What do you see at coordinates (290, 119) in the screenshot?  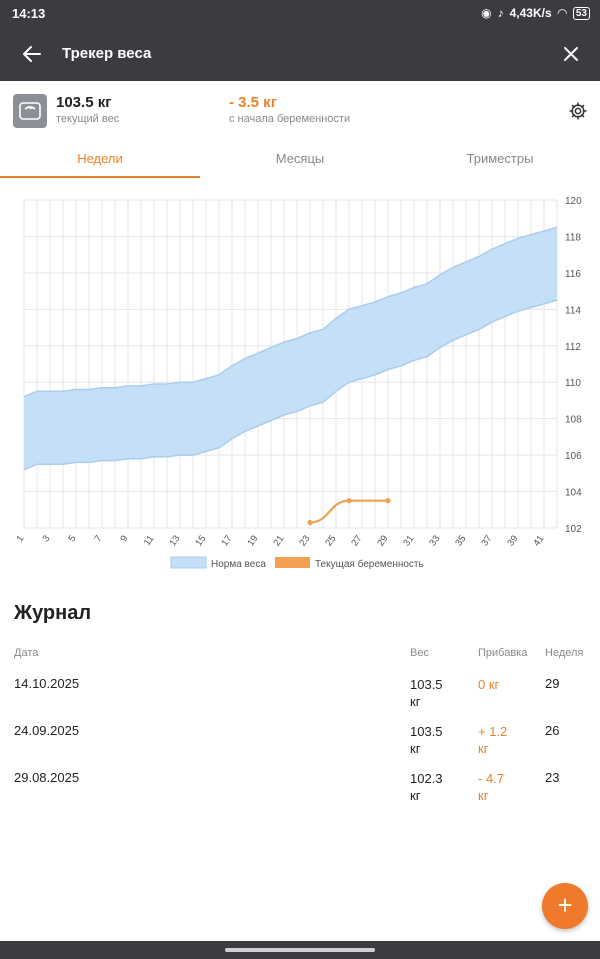 I see `weight-change-label: с начала беременности` at bounding box center [290, 119].